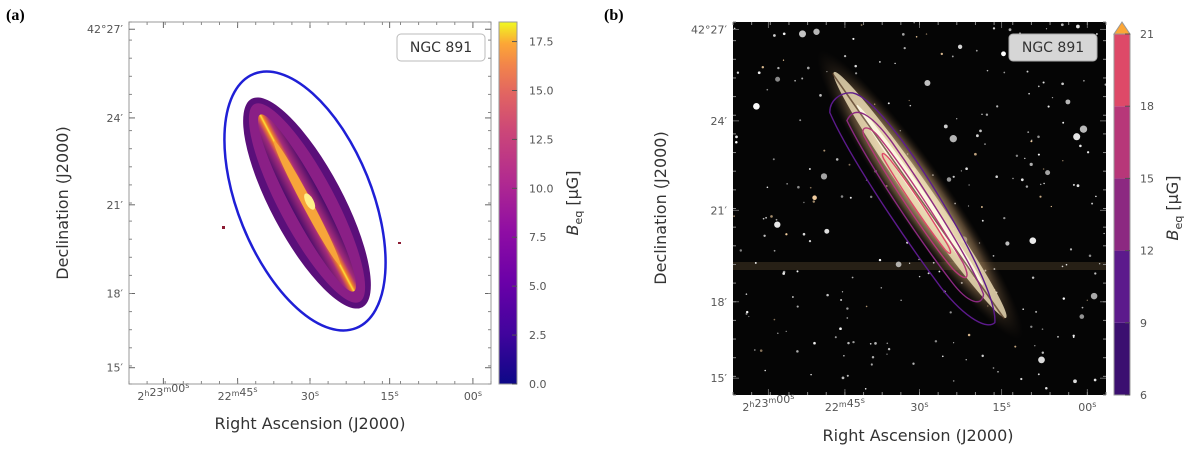 This screenshot has width=1200, height=461. I want to click on y-tick-label: 24′, so click(115, 118).